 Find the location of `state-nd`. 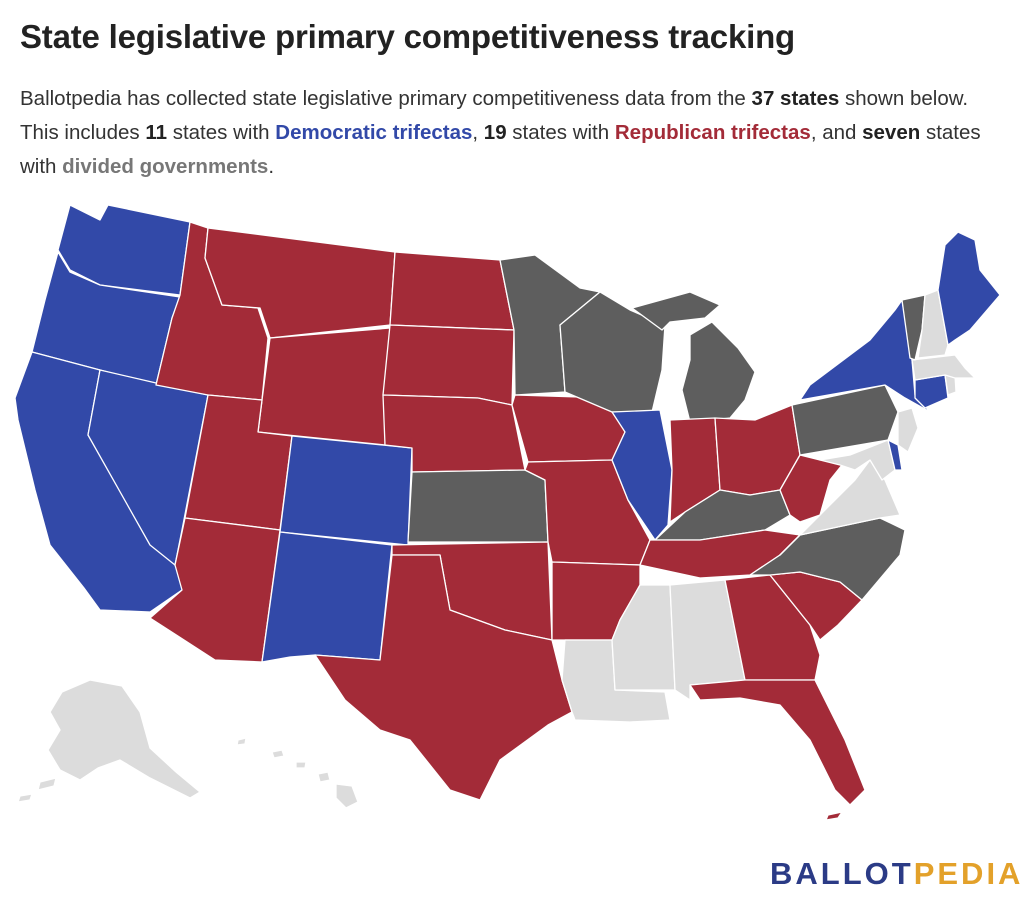

state-nd is located at coordinates (452, 291).